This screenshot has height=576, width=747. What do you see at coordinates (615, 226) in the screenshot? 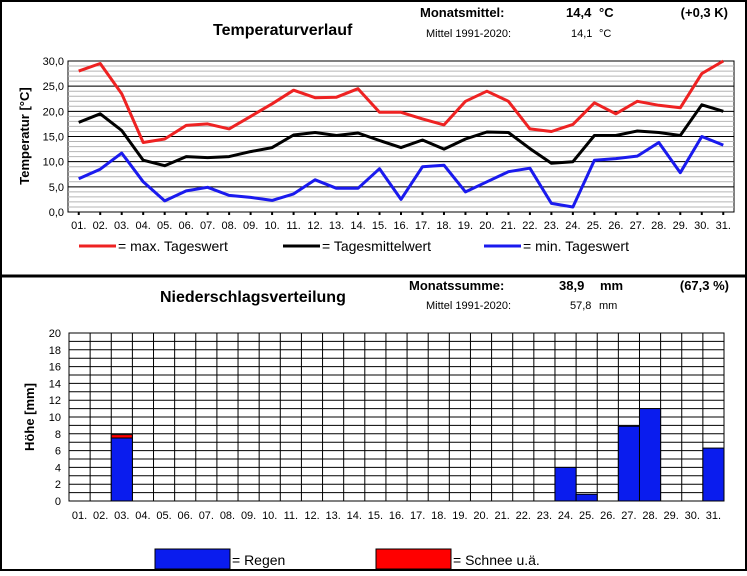
I see `temperature-x-tick-label: 26.` at bounding box center [615, 226].